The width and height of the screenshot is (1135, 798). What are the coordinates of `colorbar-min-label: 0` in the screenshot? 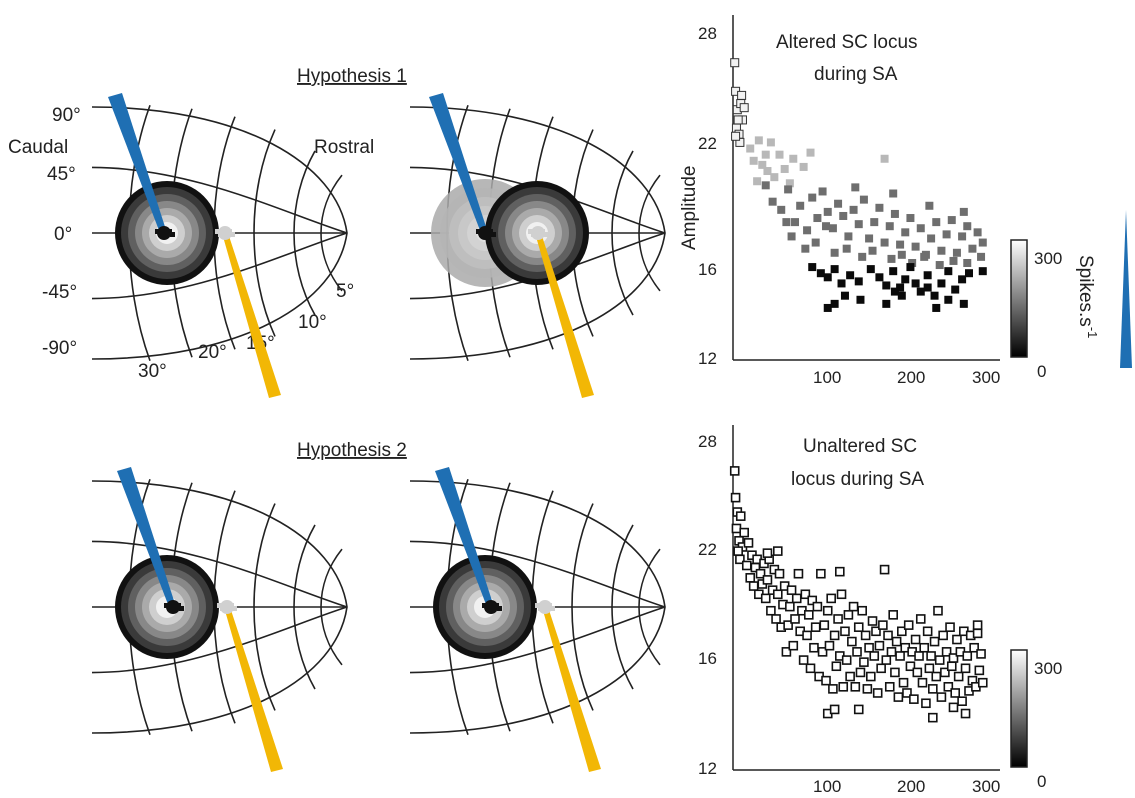 It's located at (1041, 781).